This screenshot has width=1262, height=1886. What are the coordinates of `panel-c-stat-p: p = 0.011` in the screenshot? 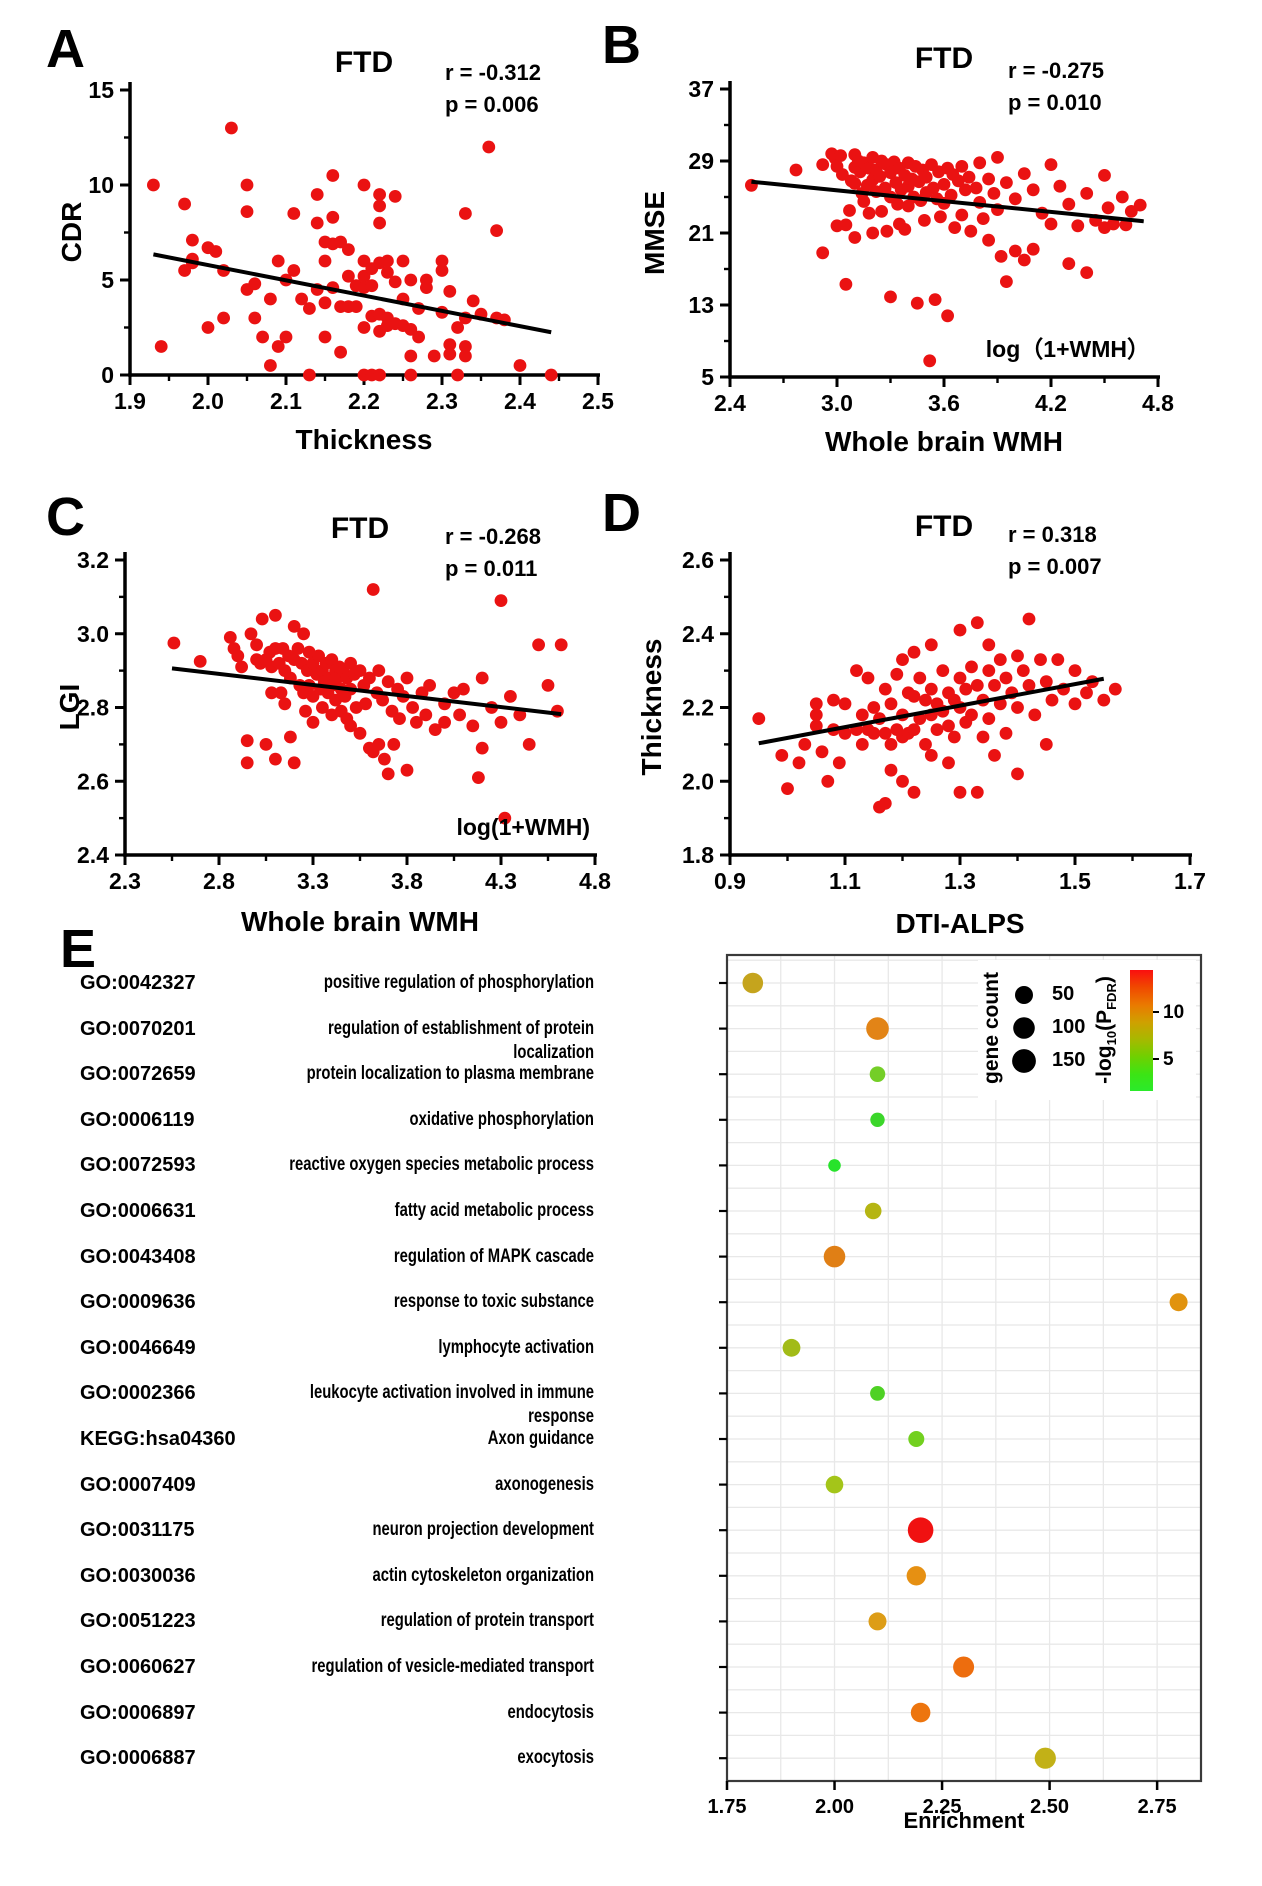 It's located at (491, 568).